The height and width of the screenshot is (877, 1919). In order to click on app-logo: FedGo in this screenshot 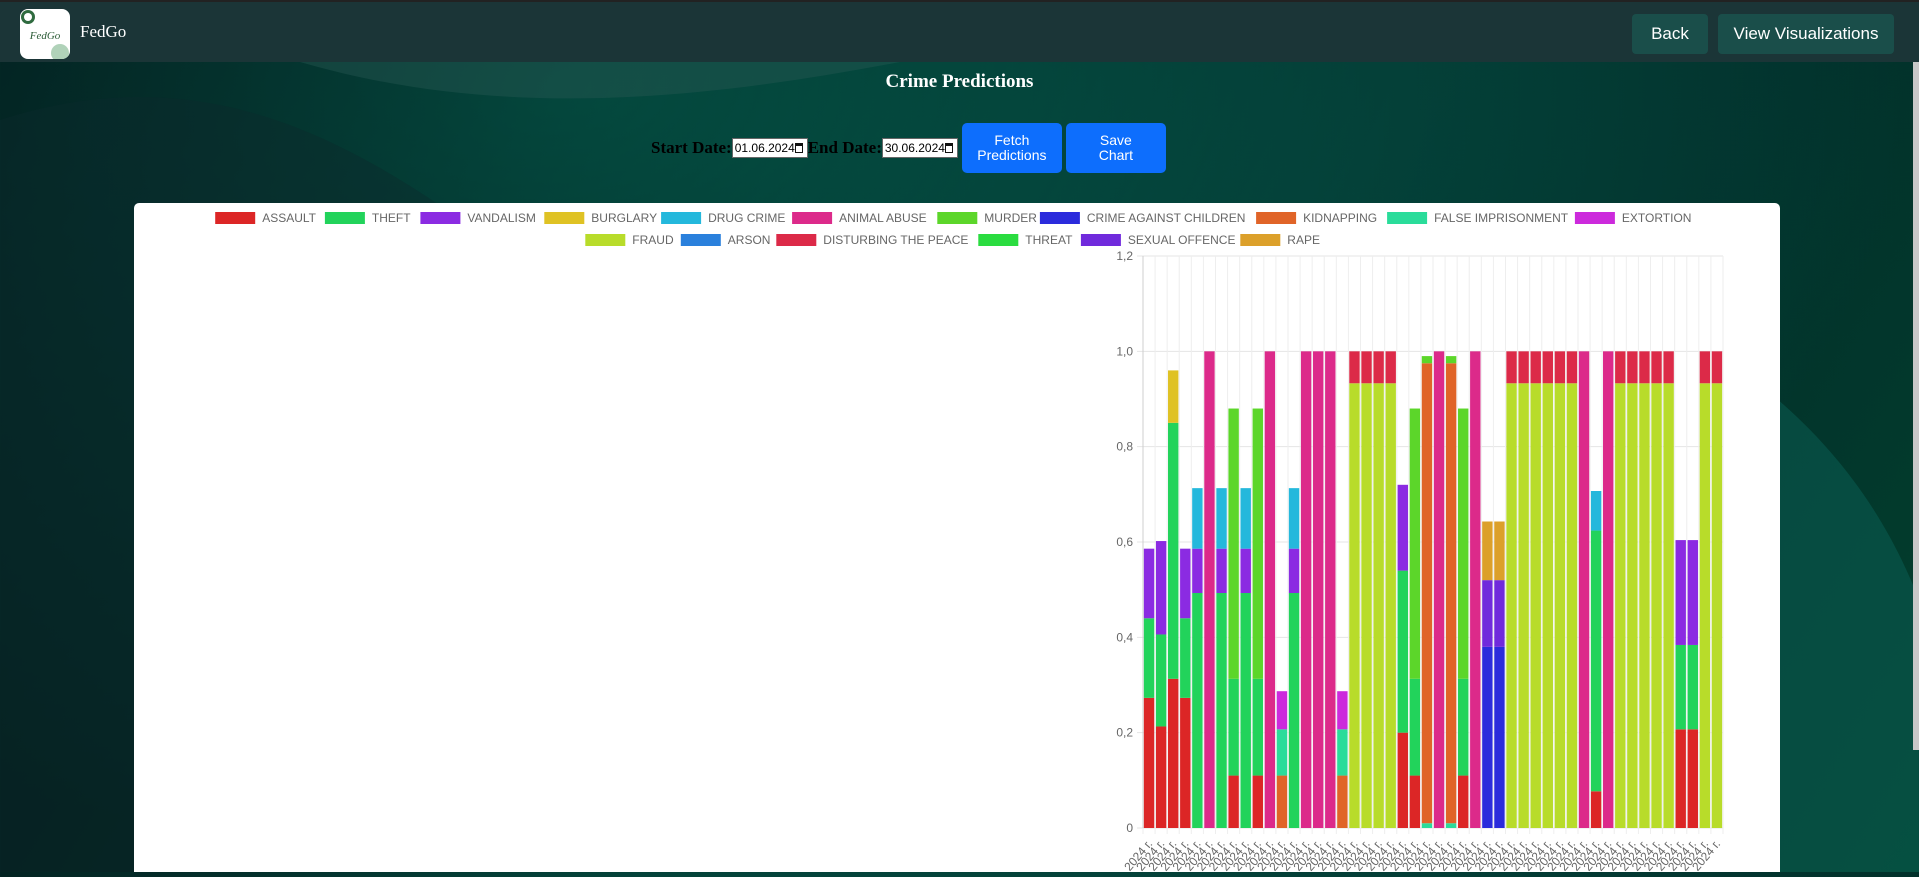, I will do `click(45, 34)`.